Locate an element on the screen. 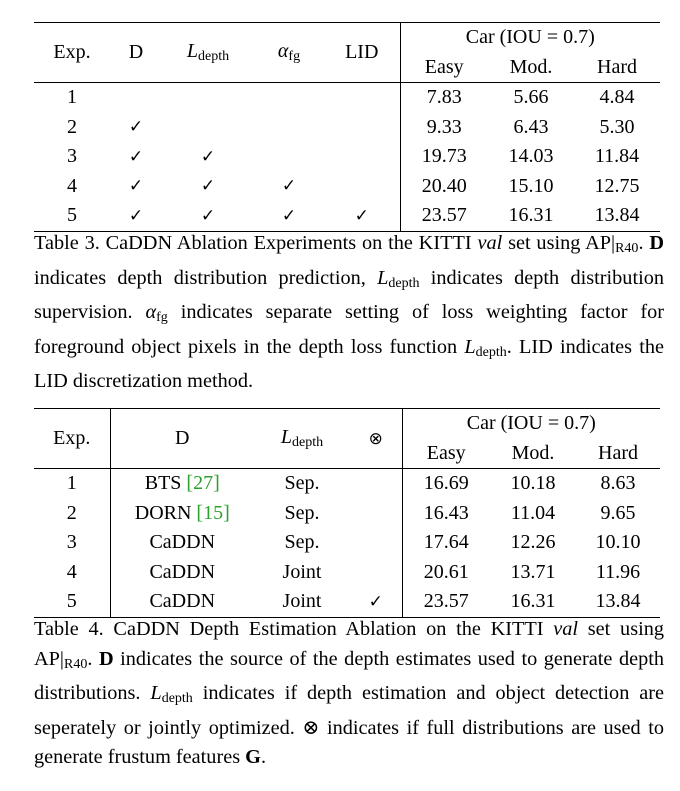 The image size is (680, 791). cell-mod: 16.31 is located at coordinates (531, 216).